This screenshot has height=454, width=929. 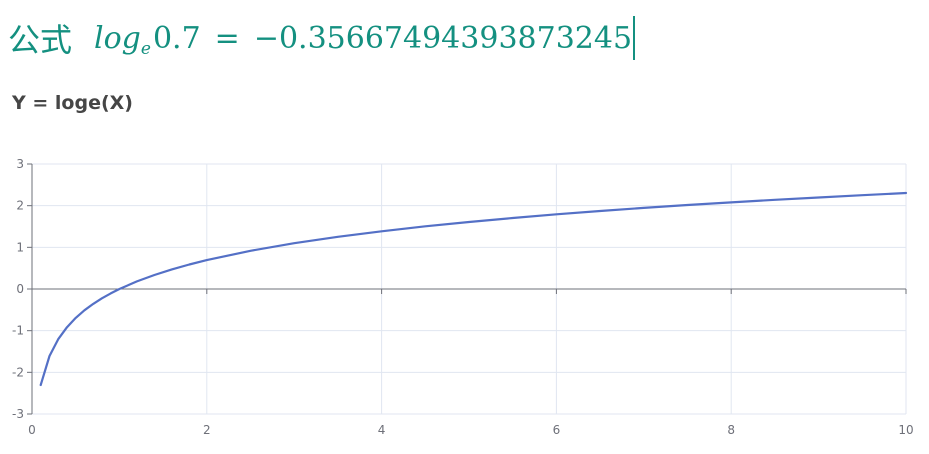 What do you see at coordinates (72, 103) in the screenshot?
I see `chart-title: Y = loge(X)` at bounding box center [72, 103].